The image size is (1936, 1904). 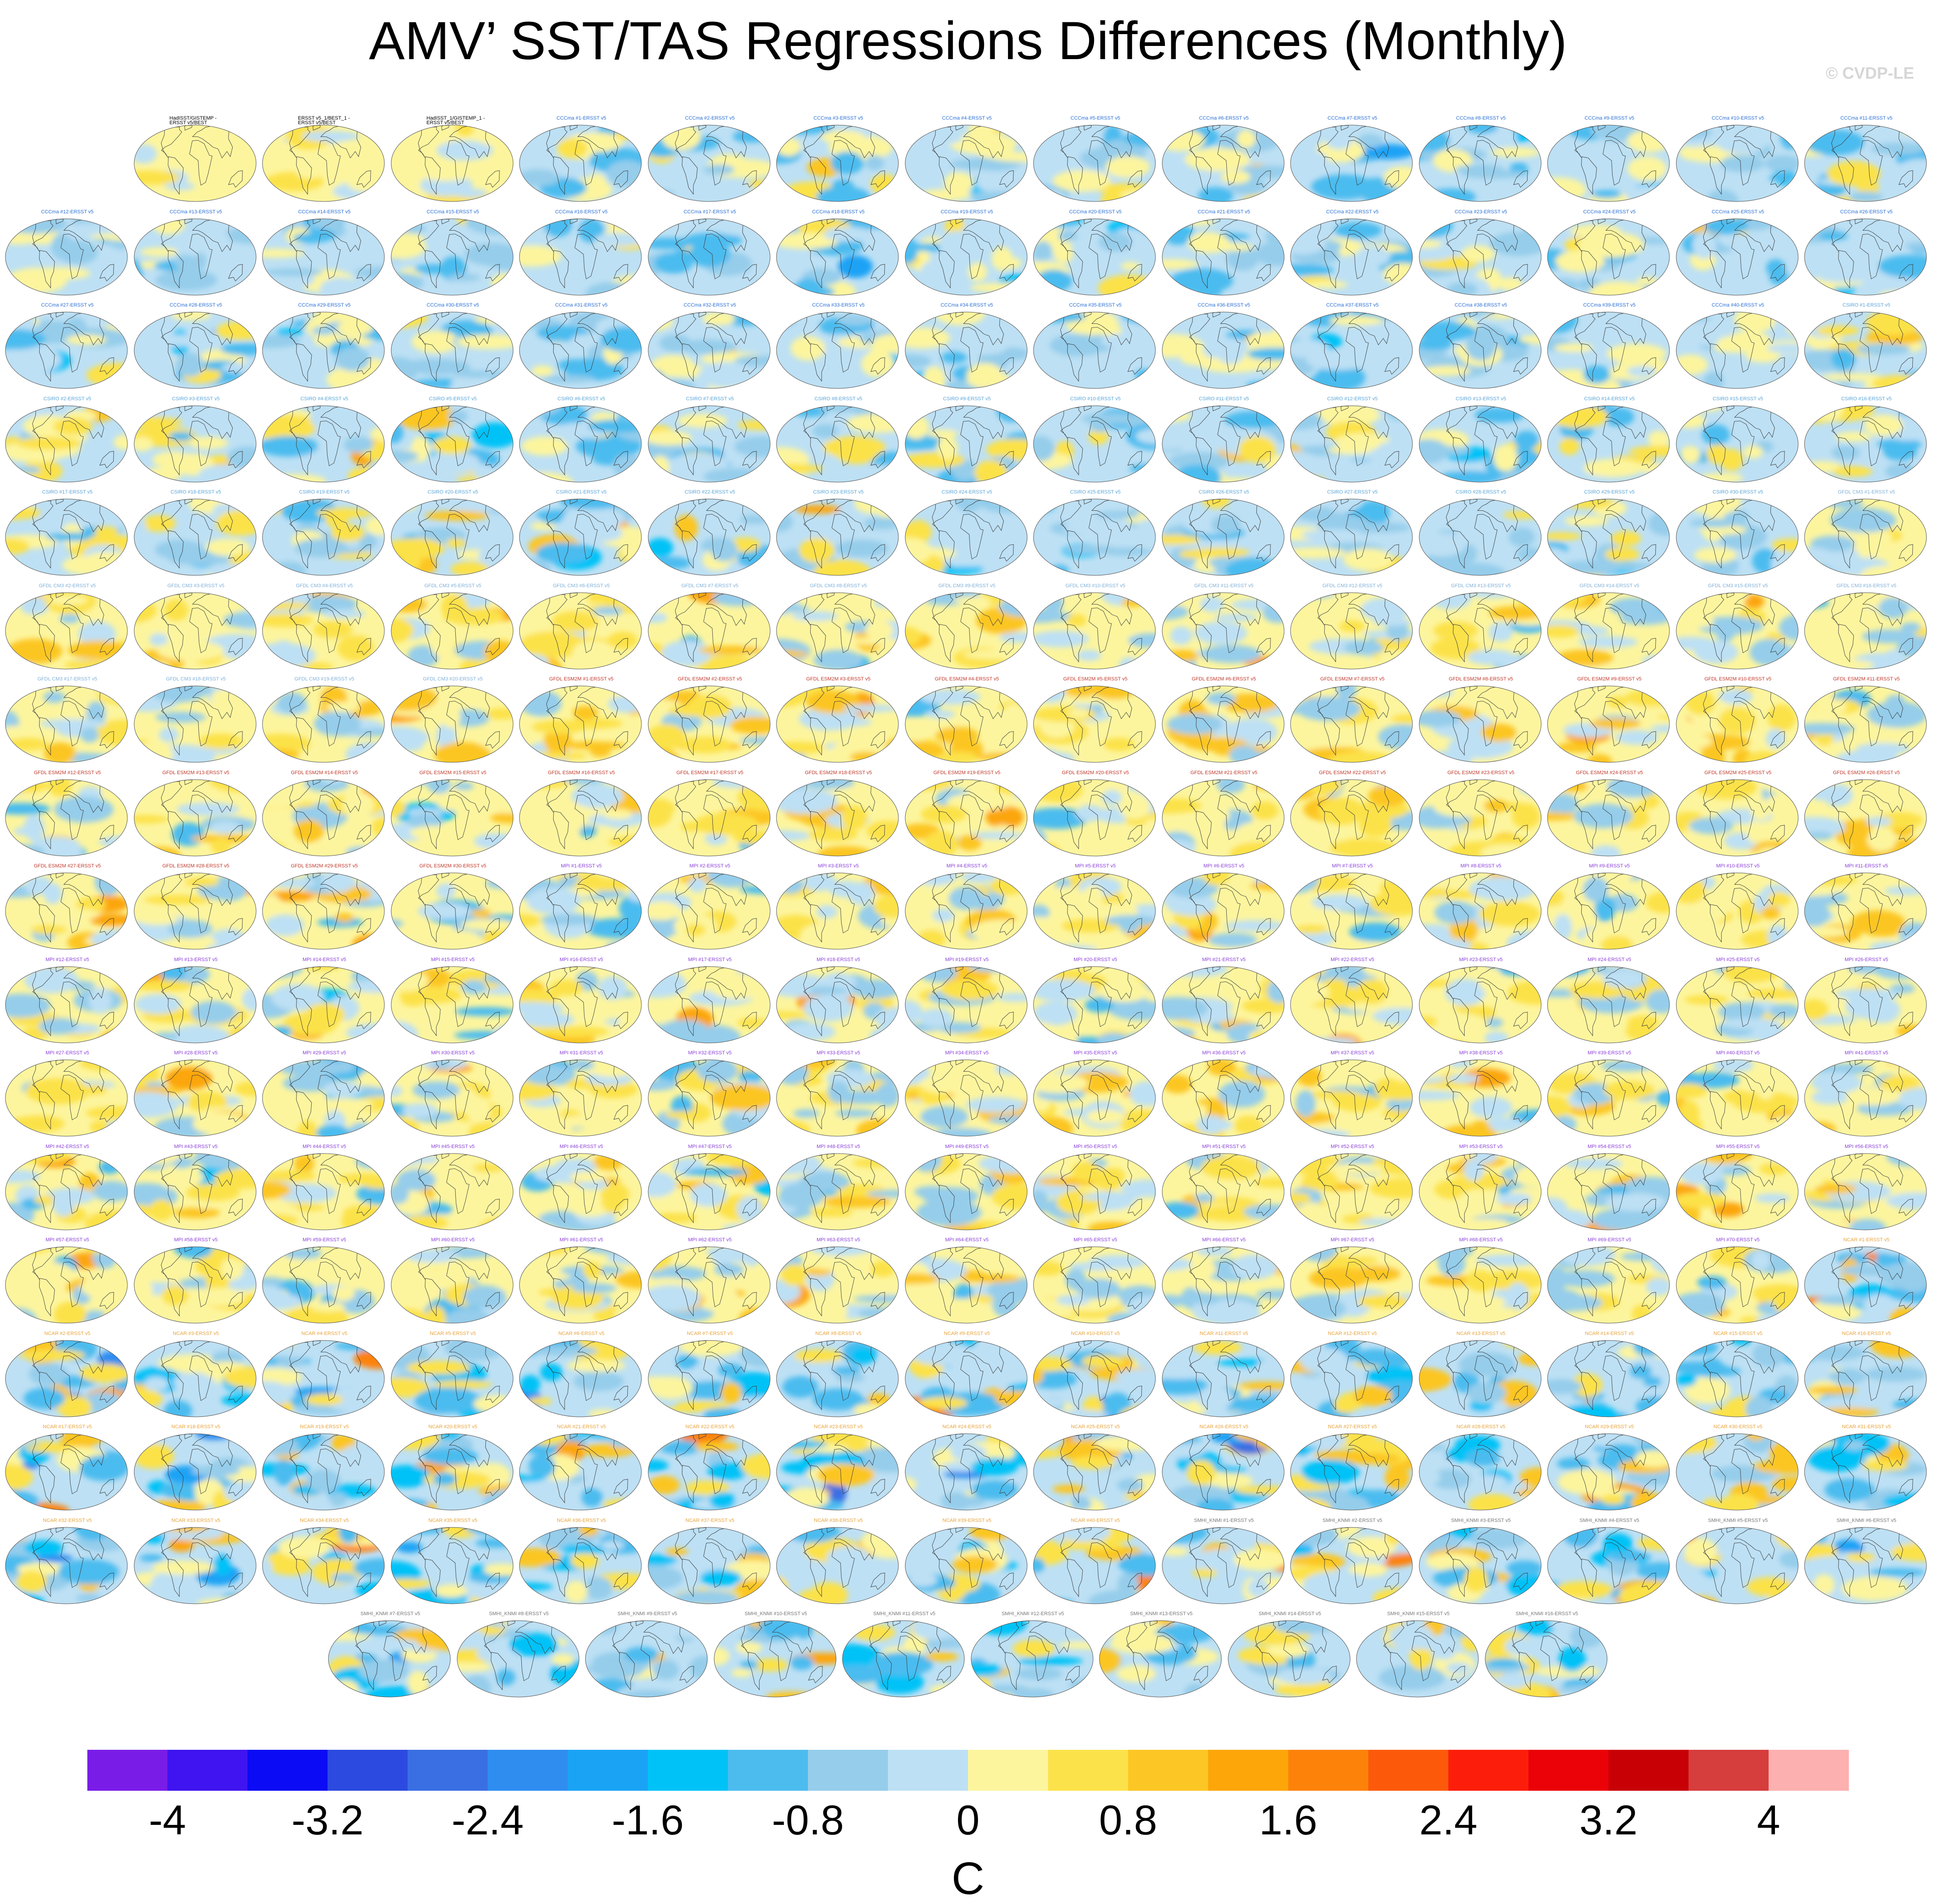 I want to click on map-panel: CSIRO #13-ERSST v5, so click(x=1481, y=441).